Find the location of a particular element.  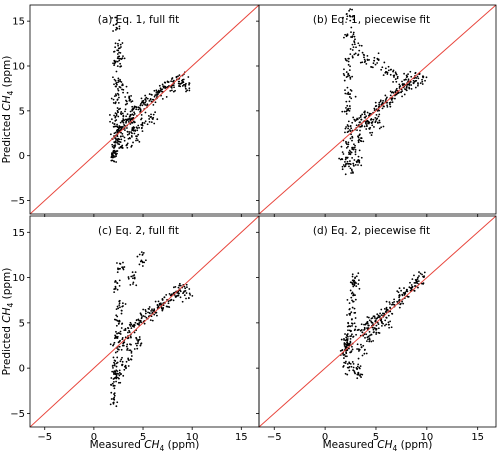

x-tick-label: 5 is located at coordinates (376, 437).